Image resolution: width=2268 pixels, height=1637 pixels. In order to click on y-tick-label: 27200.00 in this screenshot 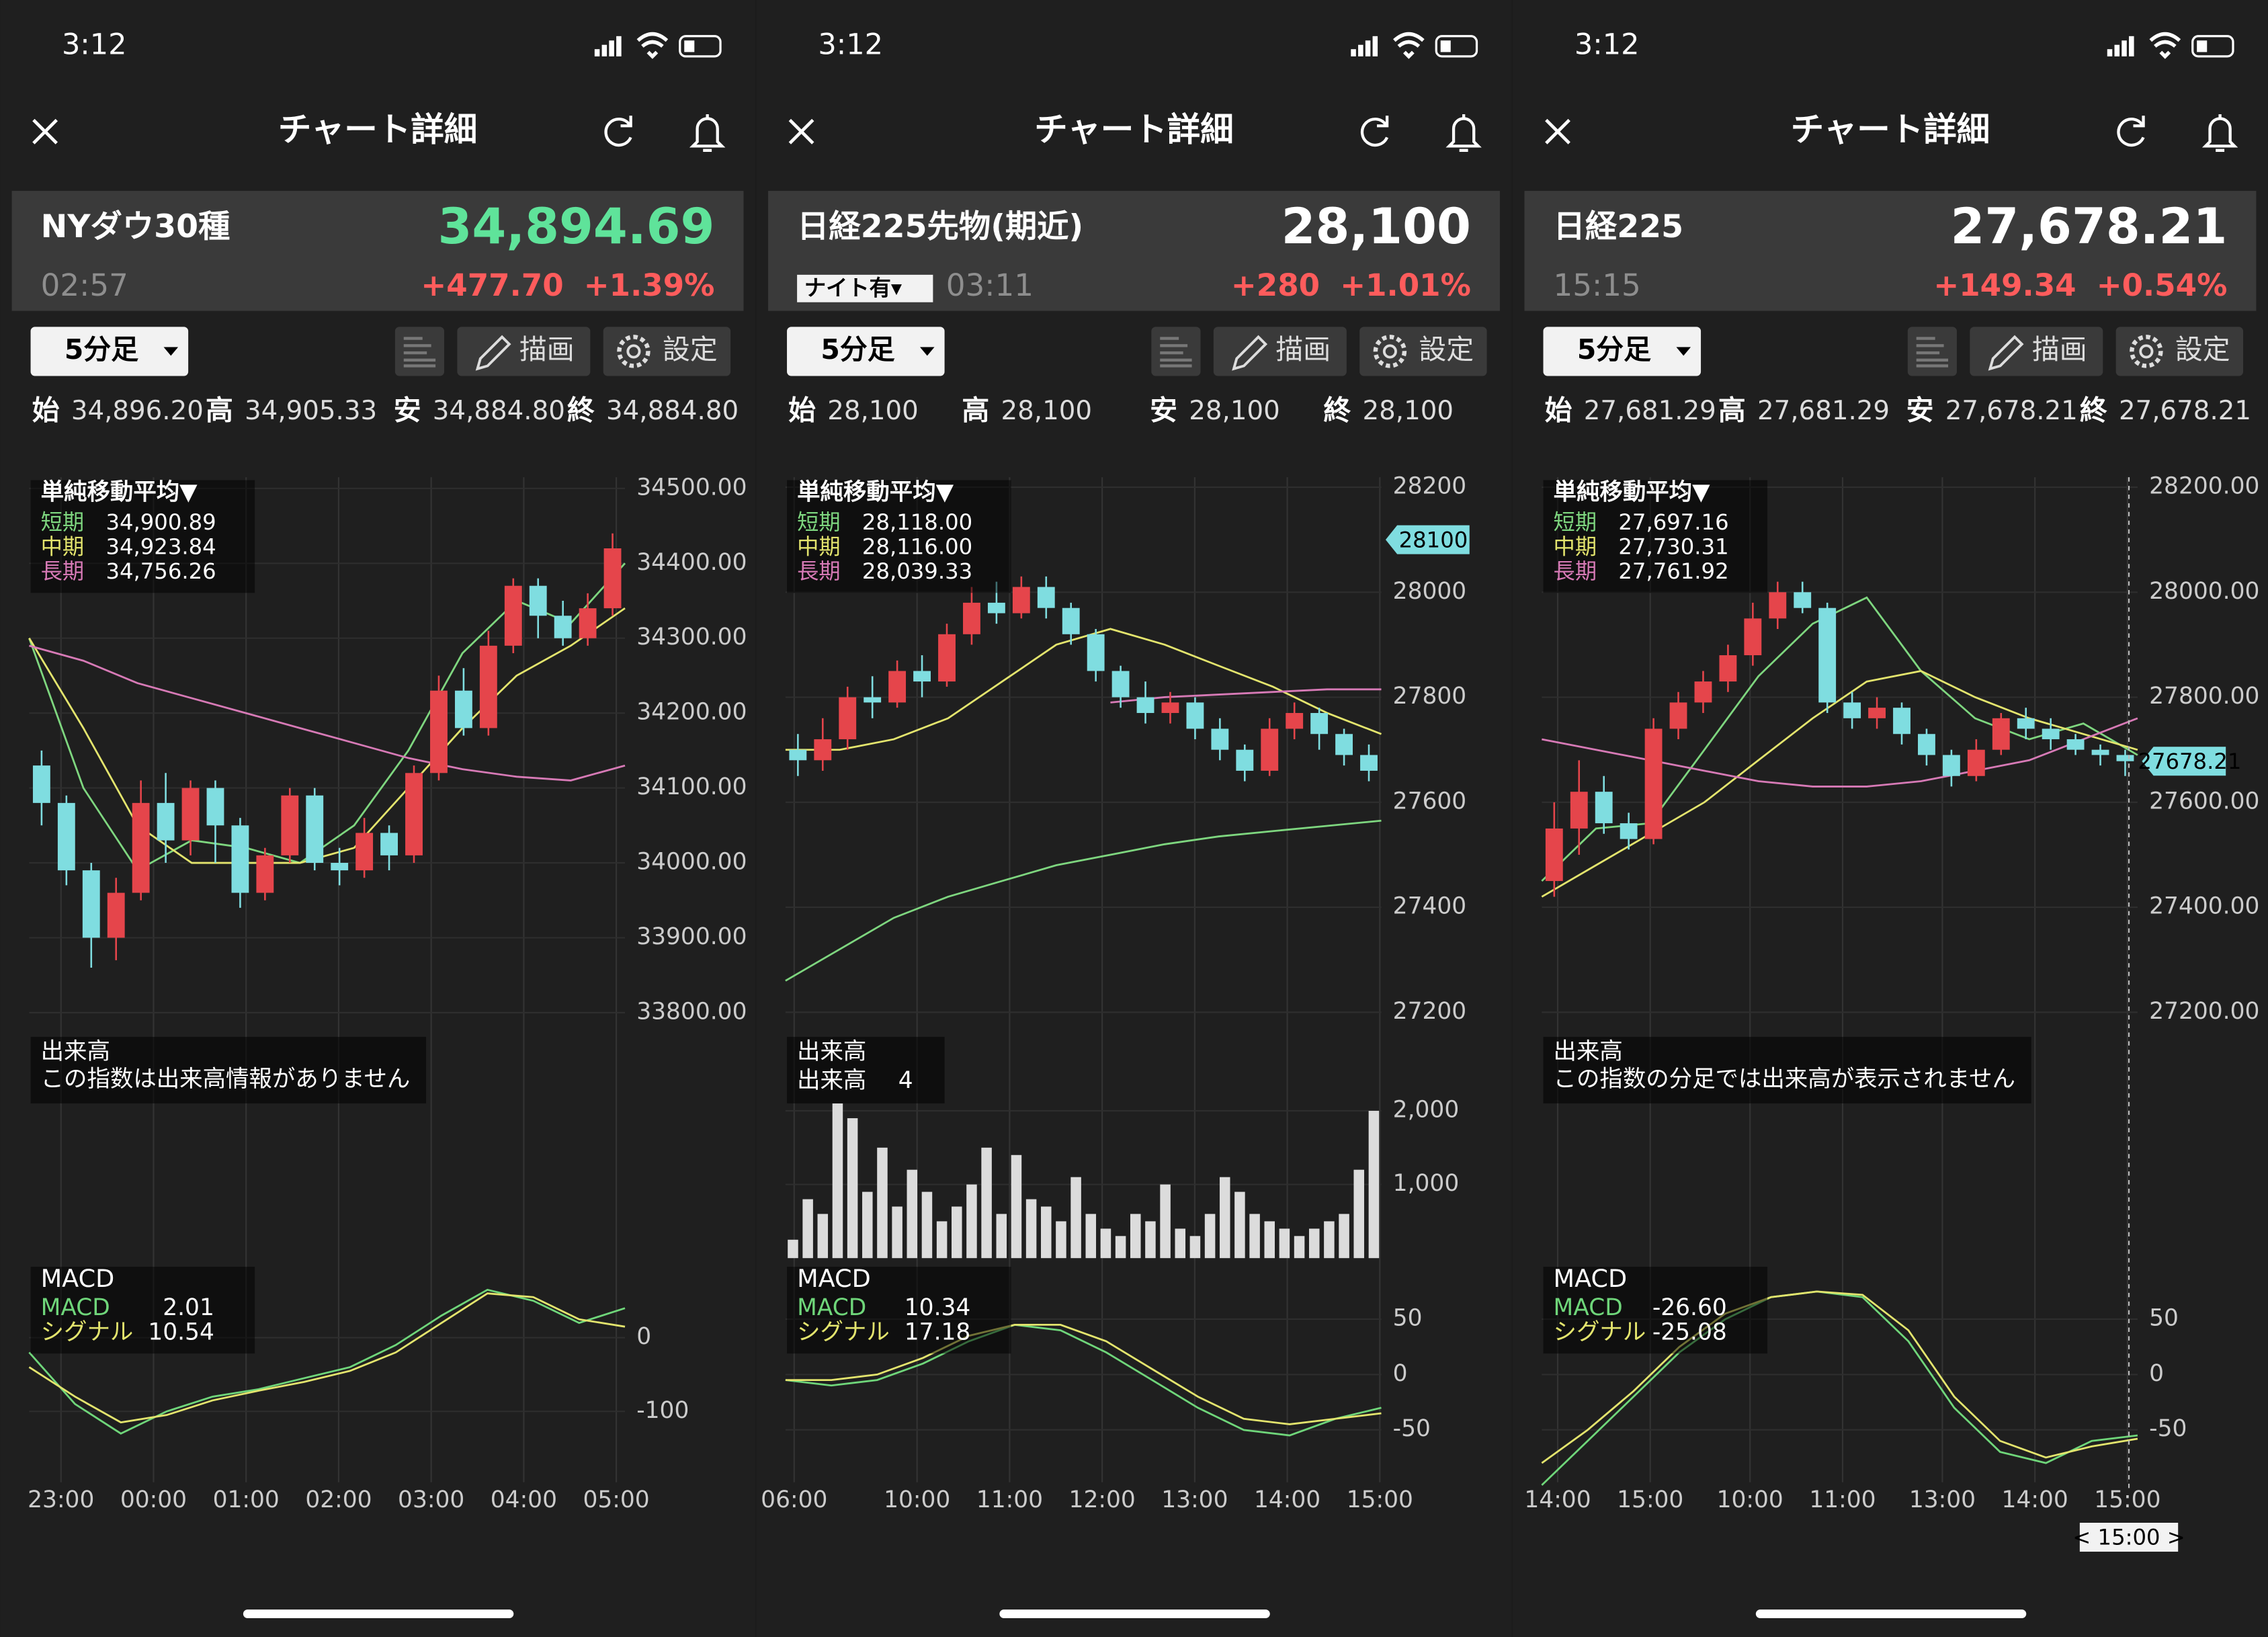, I will do `click(2204, 1012)`.